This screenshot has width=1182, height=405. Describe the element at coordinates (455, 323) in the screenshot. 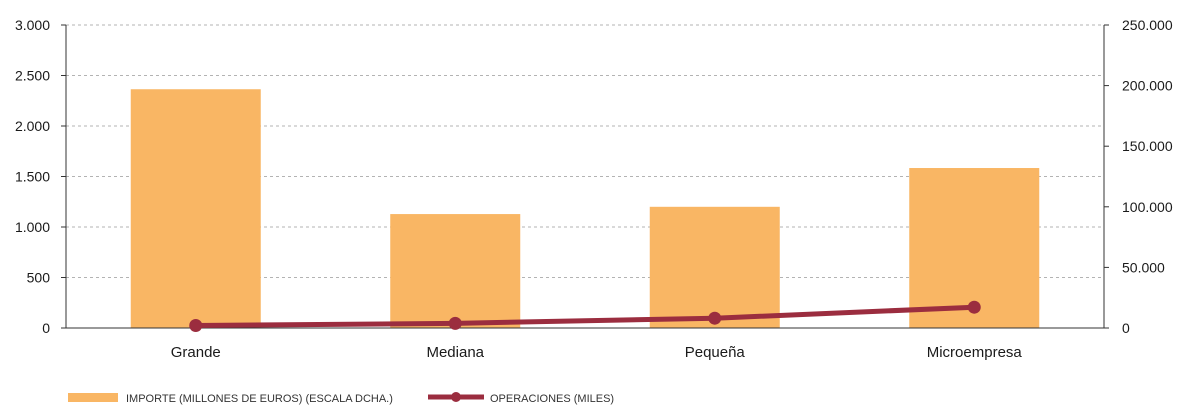

I see `point-mediana` at that location.